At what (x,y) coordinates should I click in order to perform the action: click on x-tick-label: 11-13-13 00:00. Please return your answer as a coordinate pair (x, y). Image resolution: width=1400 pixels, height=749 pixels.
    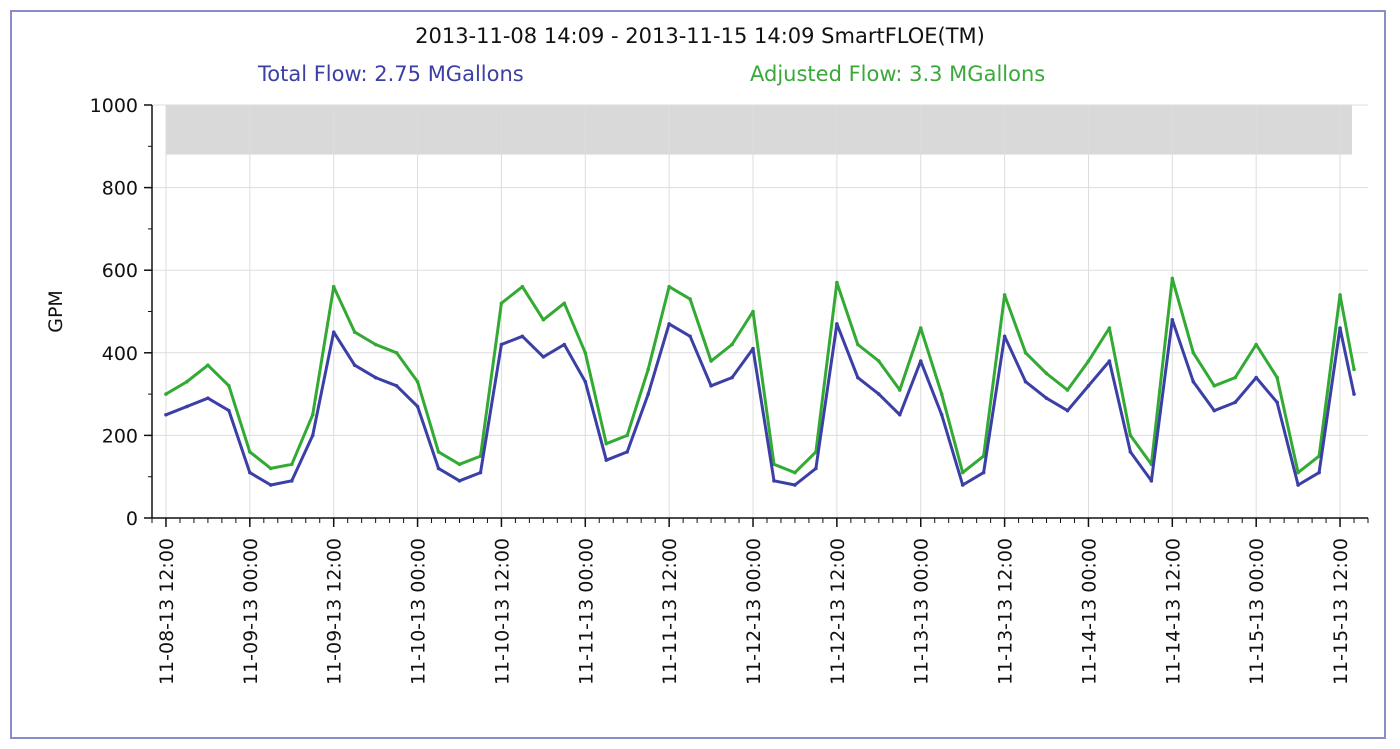
    Looking at the image, I should click on (922, 611).